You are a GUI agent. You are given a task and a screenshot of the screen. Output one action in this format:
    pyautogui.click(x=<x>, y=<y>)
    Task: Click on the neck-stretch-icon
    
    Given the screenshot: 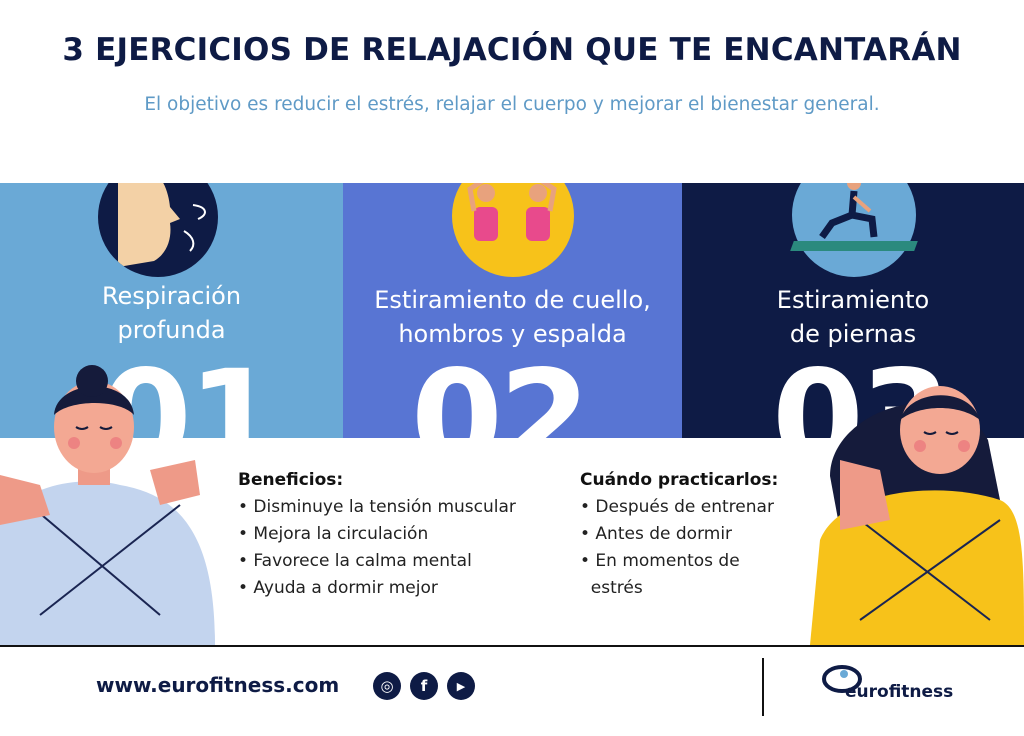 What is the action you would take?
    pyautogui.click(x=513, y=230)
    